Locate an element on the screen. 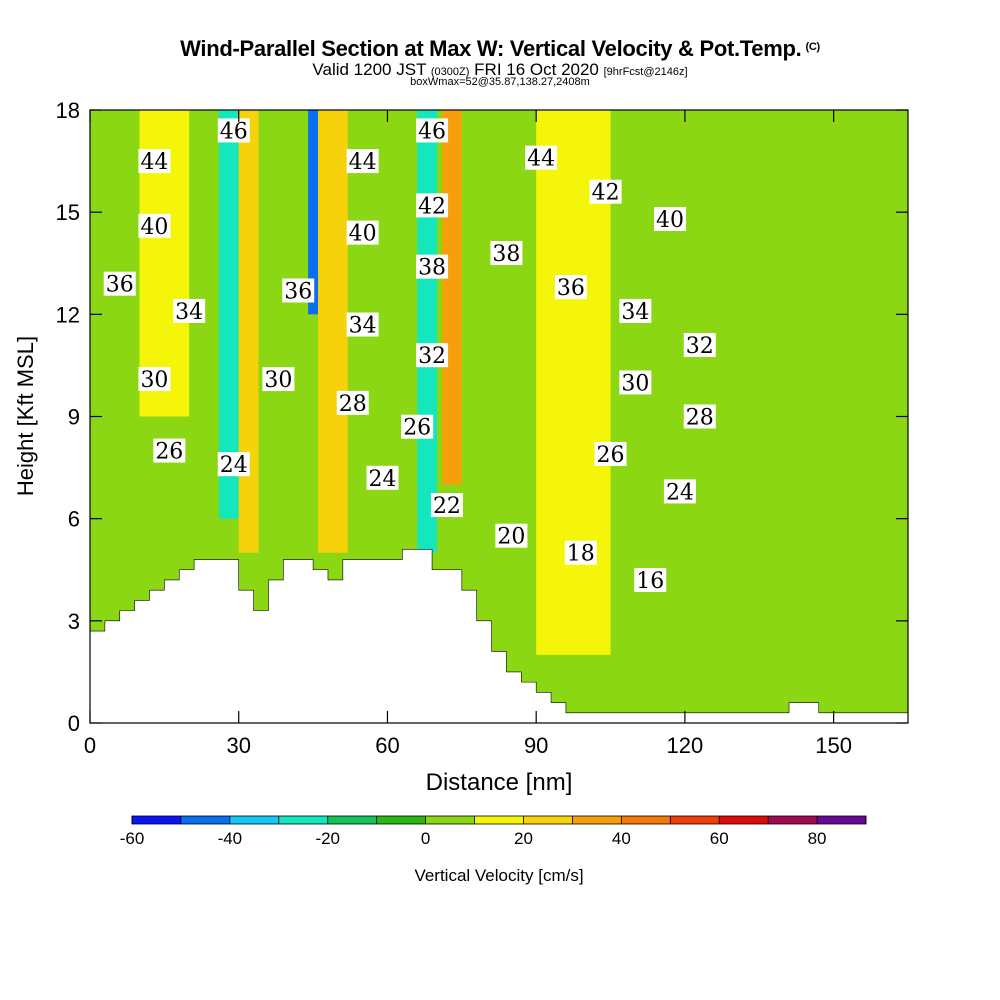 The width and height of the screenshot is (1000, 1000). theta-label: 32 is located at coordinates (699, 345).